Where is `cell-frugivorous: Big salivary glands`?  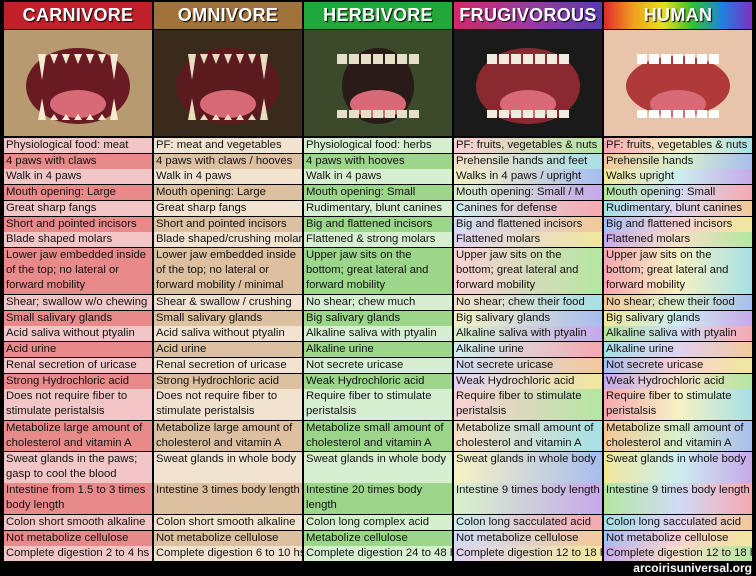 cell-frugivorous: Big salivary glands is located at coordinates (528, 318).